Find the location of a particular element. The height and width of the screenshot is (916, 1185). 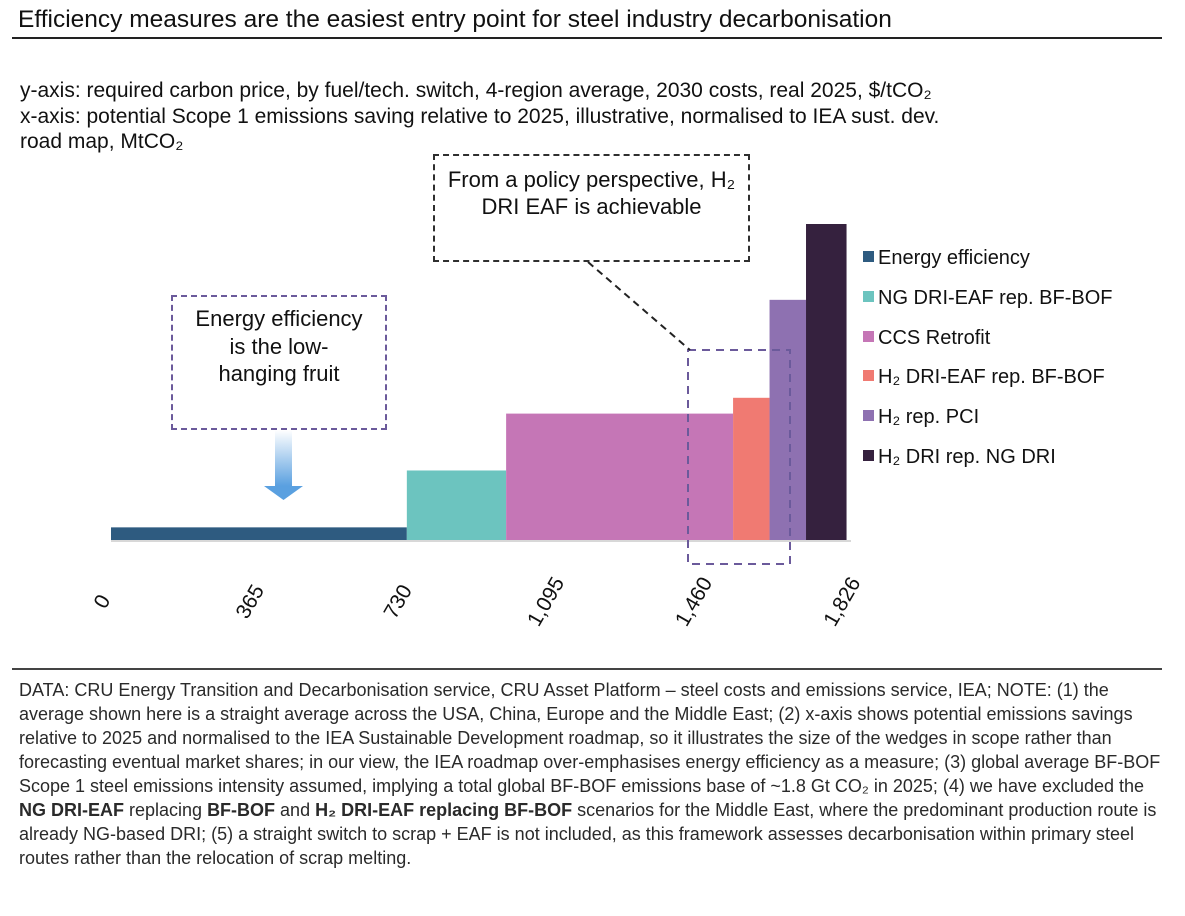

footnote-bold-2: BF-BOF is located at coordinates (241, 810).